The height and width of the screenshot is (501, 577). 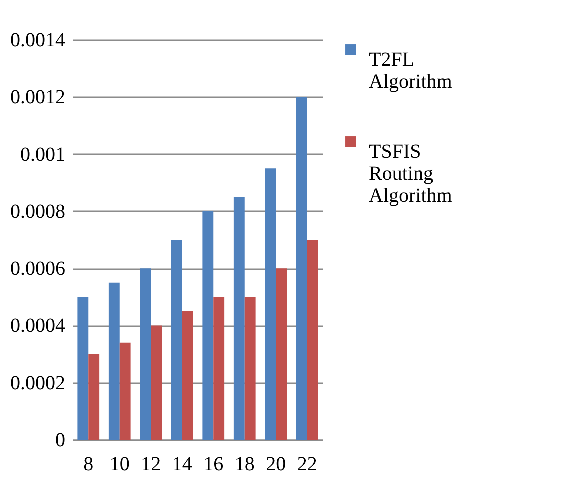 What do you see at coordinates (244, 465) in the screenshot?
I see `x-tick-label: 18` at bounding box center [244, 465].